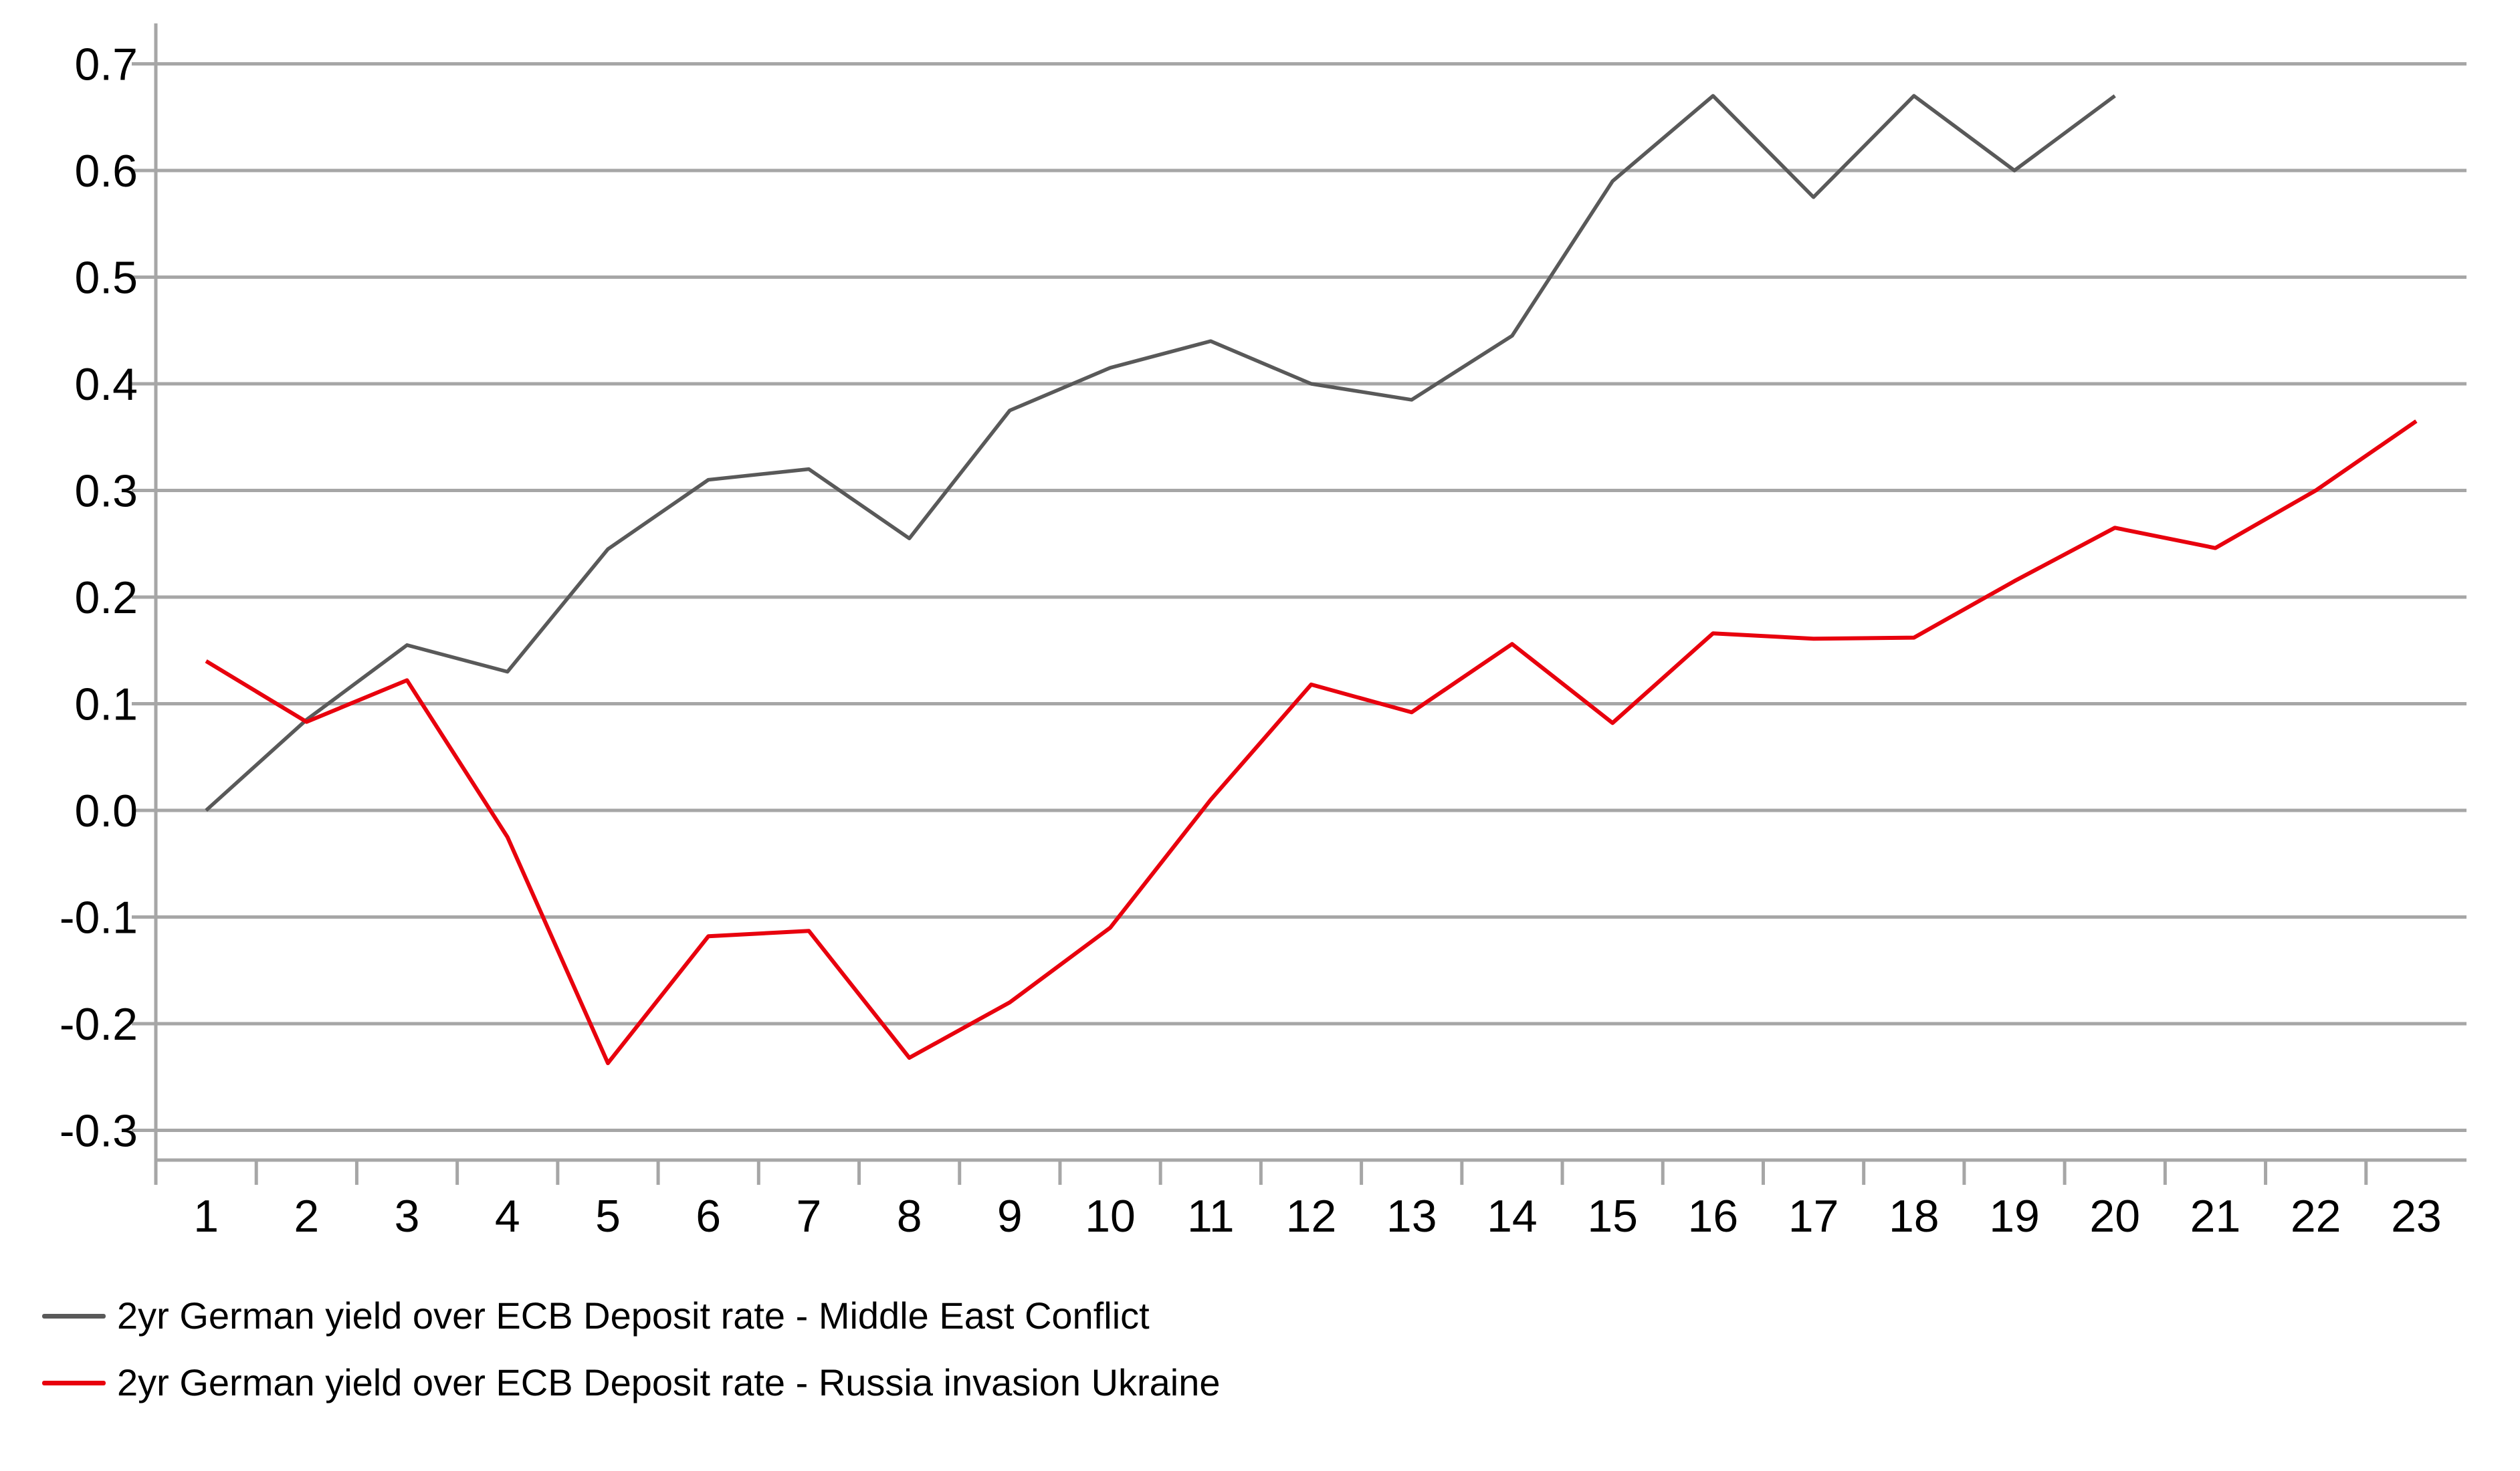 The image size is (2520, 1471). I want to click on x-tick-label: 19, so click(2014, 1216).